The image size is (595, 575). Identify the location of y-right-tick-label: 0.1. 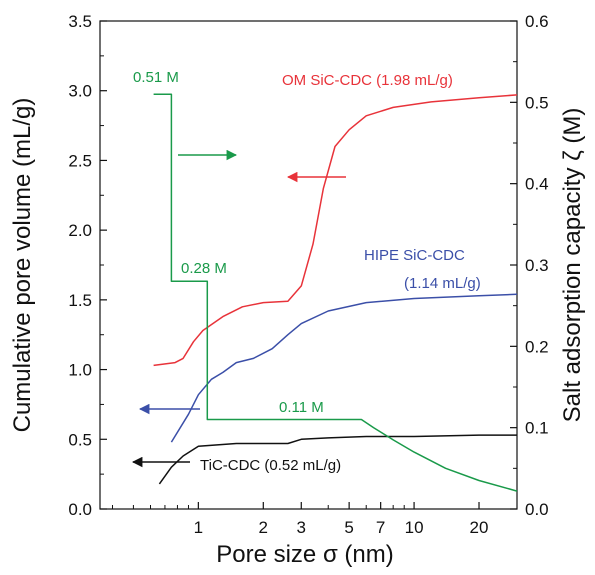
(537, 428).